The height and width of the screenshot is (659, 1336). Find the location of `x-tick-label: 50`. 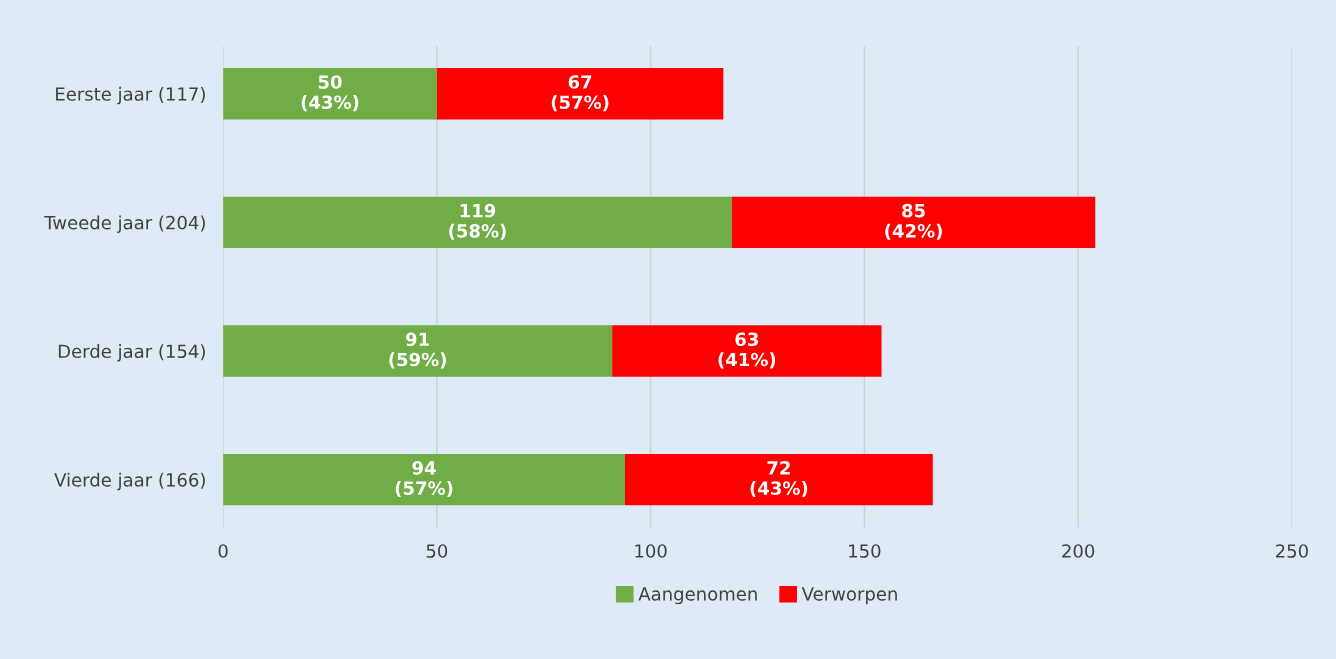

x-tick-label: 50 is located at coordinates (437, 551).